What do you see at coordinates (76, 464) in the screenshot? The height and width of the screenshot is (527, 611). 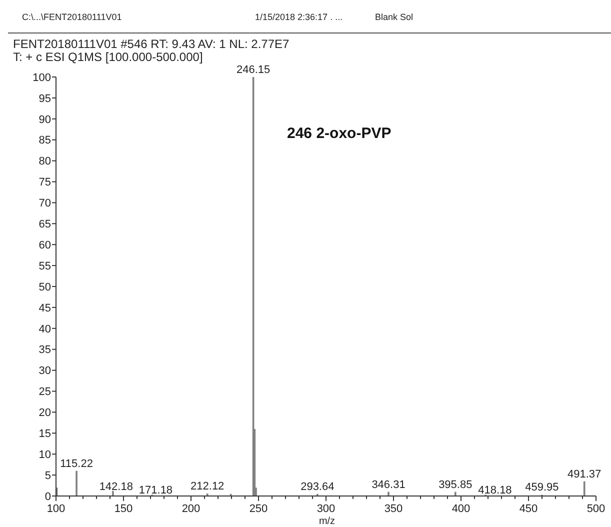 I see `annotation: 115.22` at bounding box center [76, 464].